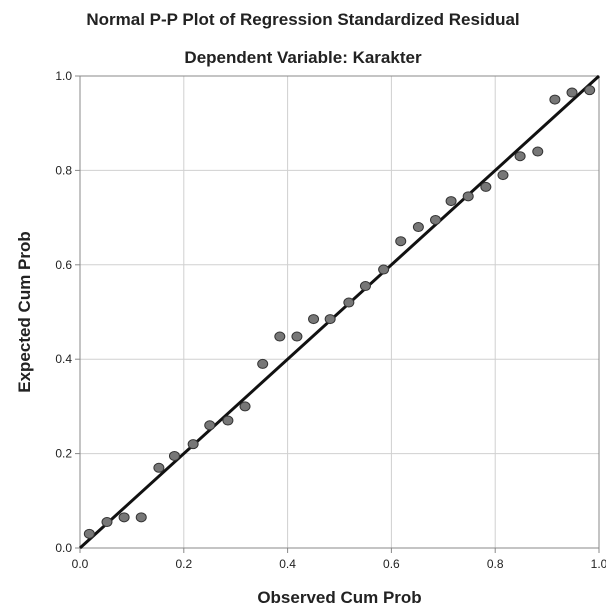  I want to click on y-tick-label: 0.0, so click(63, 548).